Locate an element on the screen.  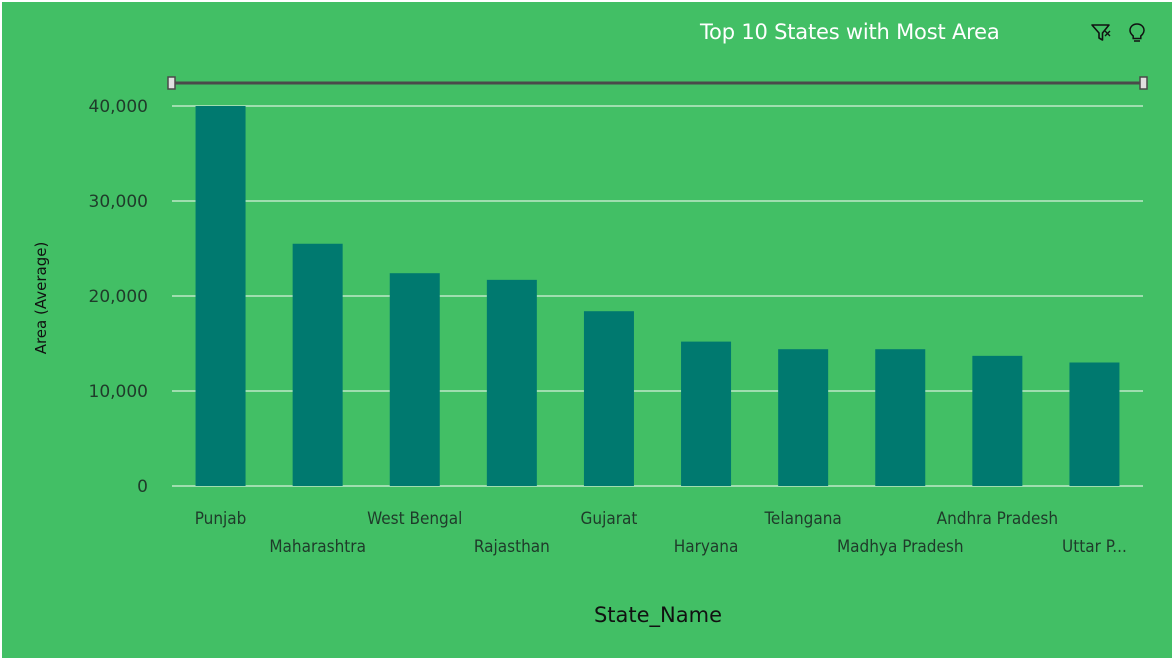
bar-andhra-pradesh is located at coordinates (997, 420).